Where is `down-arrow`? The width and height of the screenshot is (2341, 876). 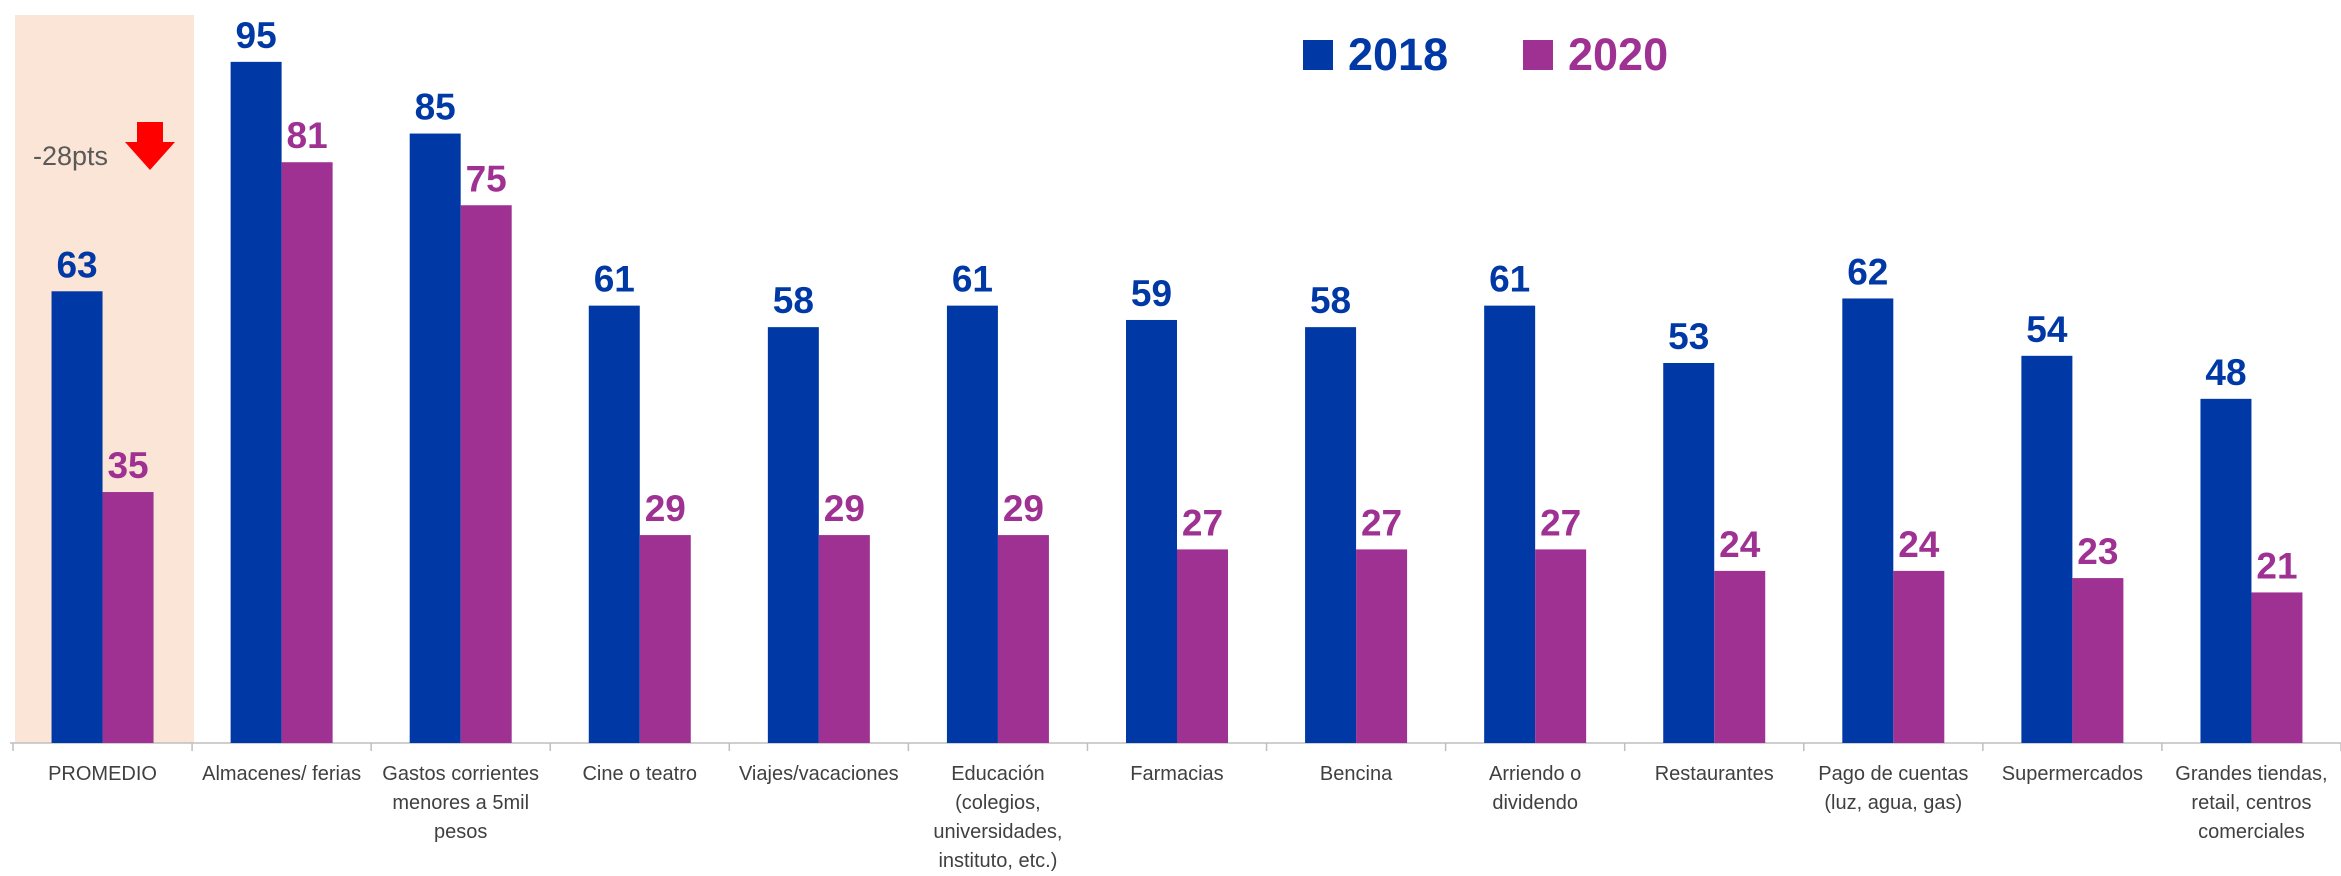
down-arrow is located at coordinates (150, 146).